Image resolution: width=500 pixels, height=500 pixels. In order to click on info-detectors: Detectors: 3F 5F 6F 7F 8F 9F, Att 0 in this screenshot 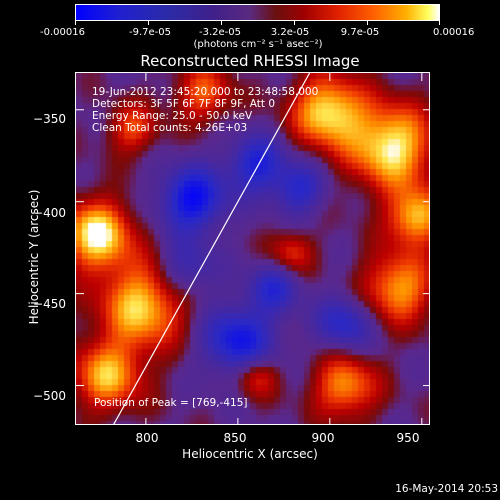, I will do `click(184, 104)`.